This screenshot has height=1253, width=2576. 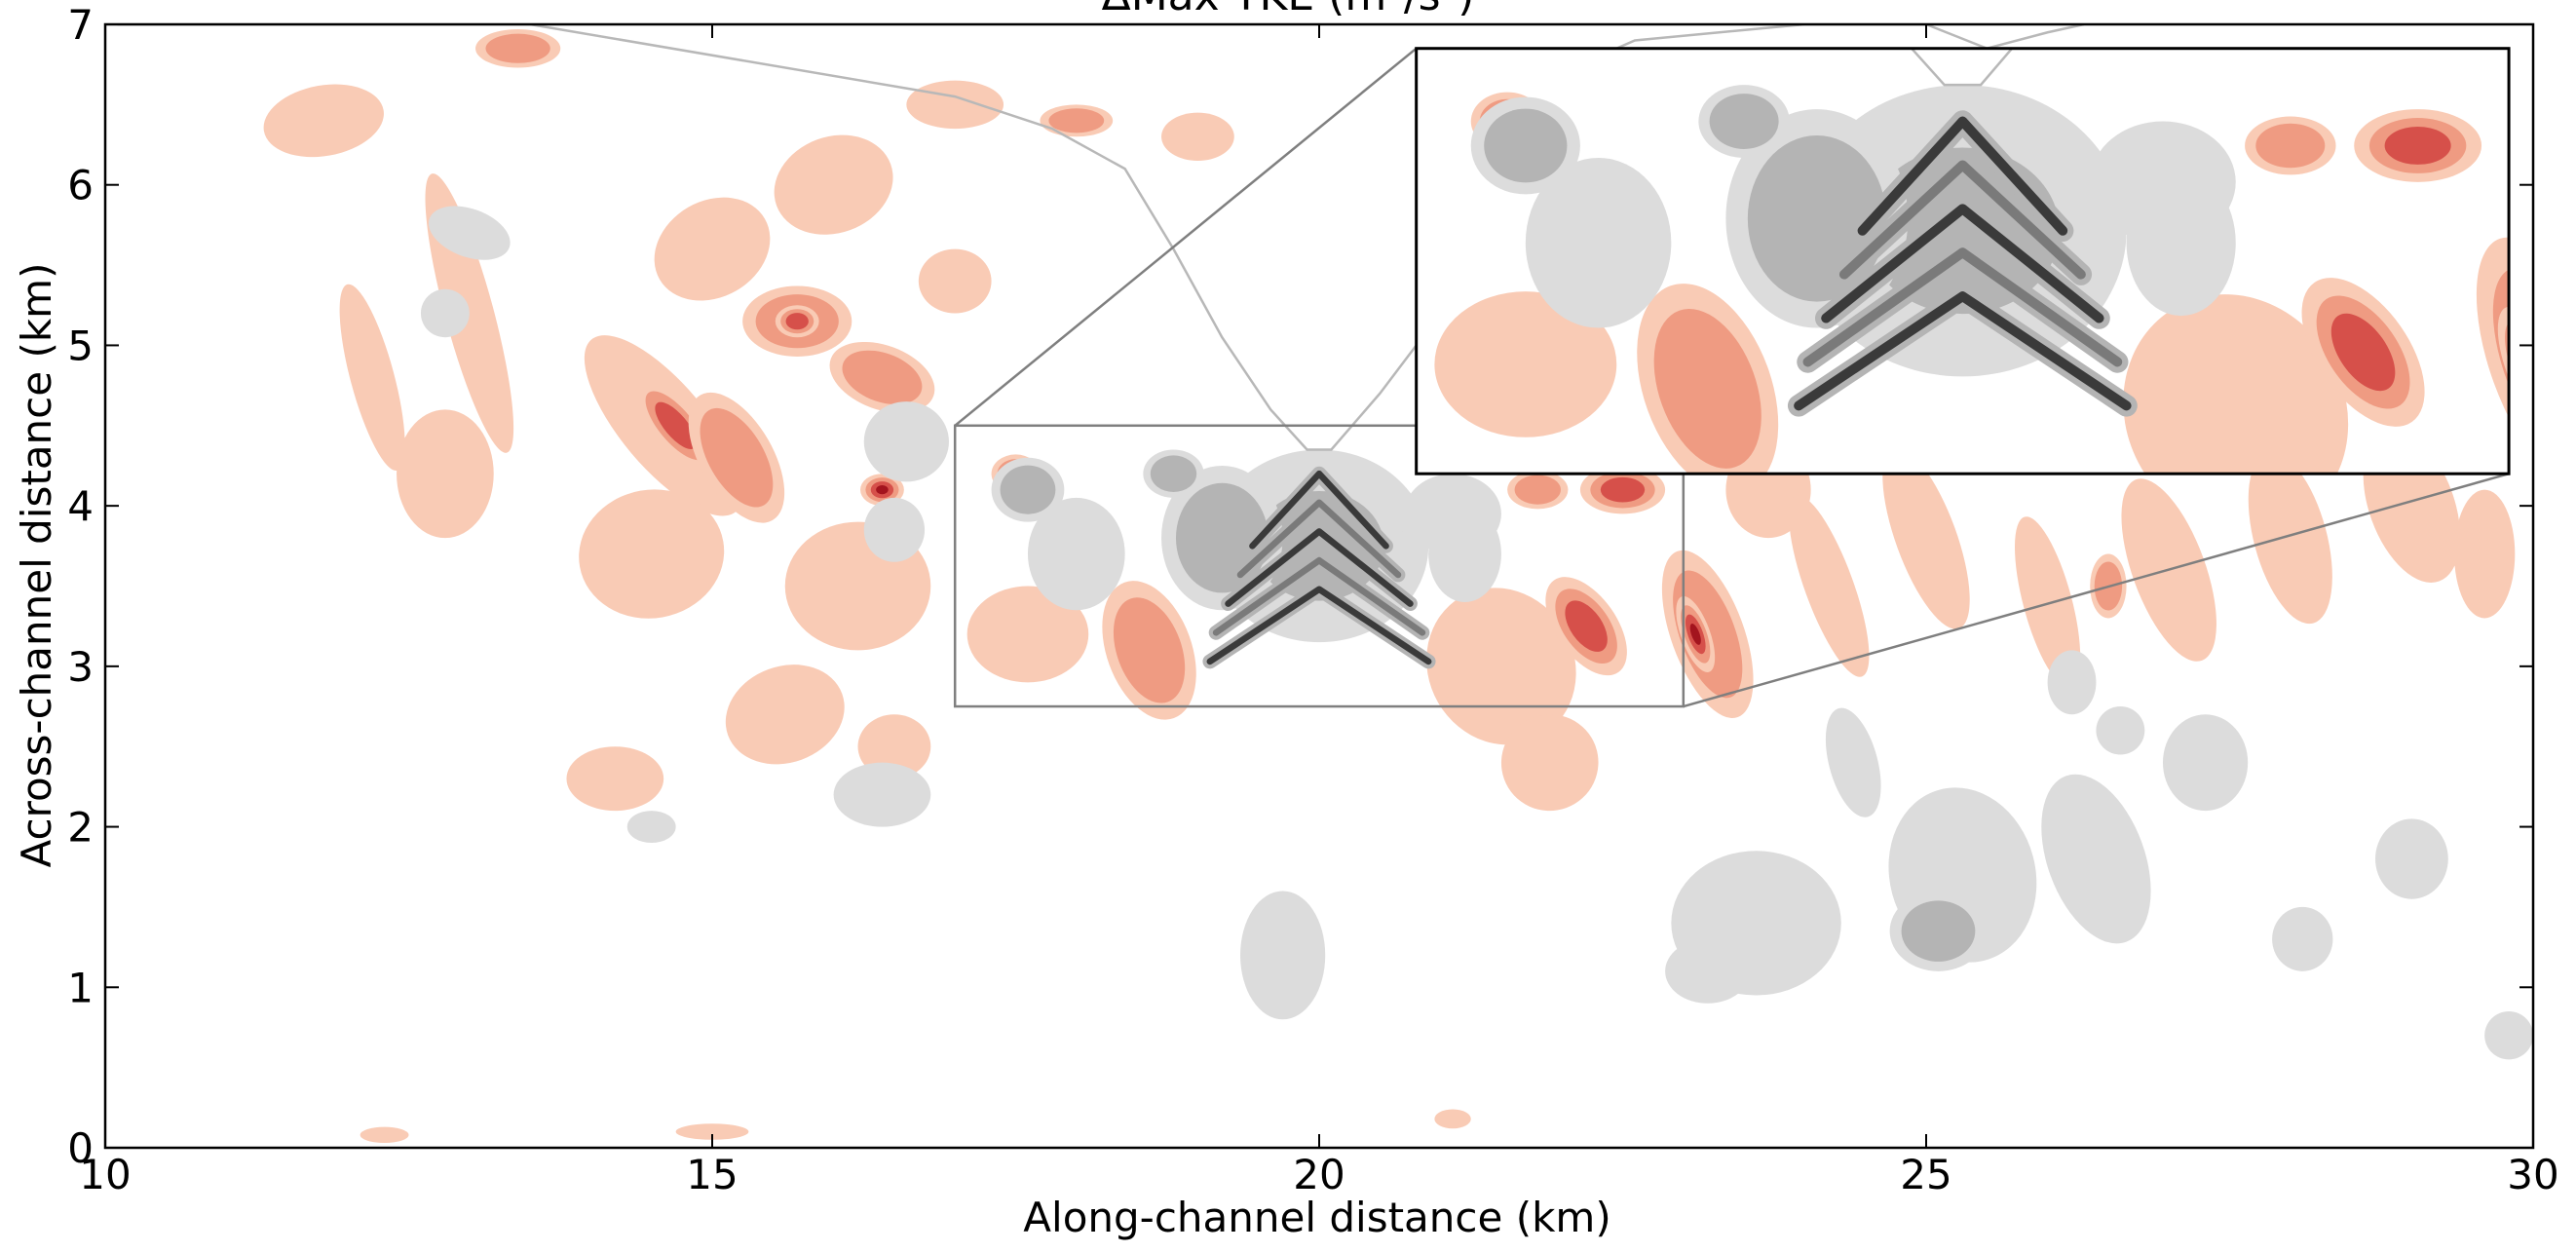 I want to click on x-tick-label: 10, so click(x=105, y=1174).